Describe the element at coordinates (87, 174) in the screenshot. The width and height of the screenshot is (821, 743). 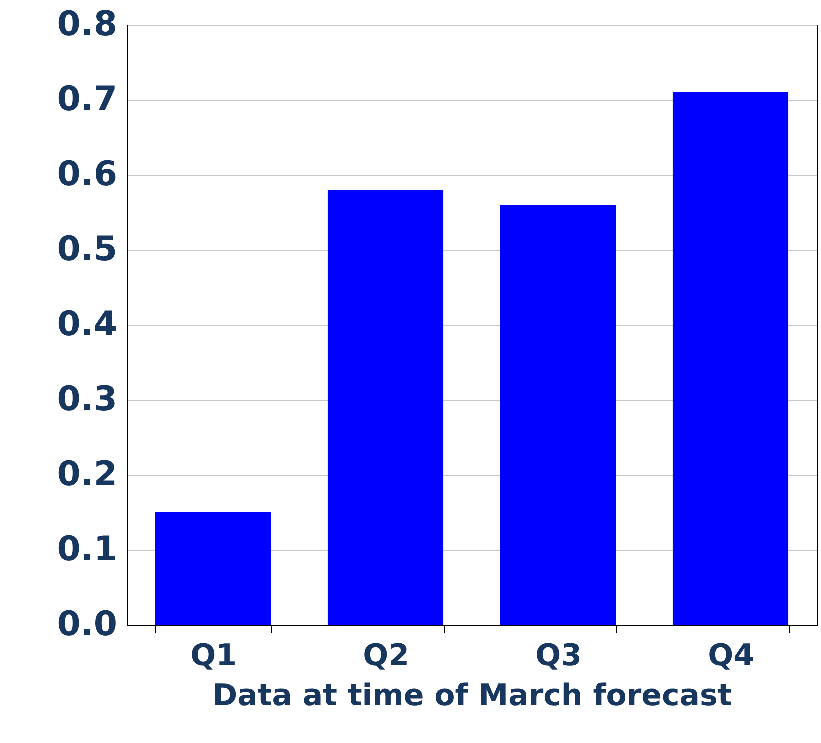
I see `y-tick-label: 0.6` at that location.